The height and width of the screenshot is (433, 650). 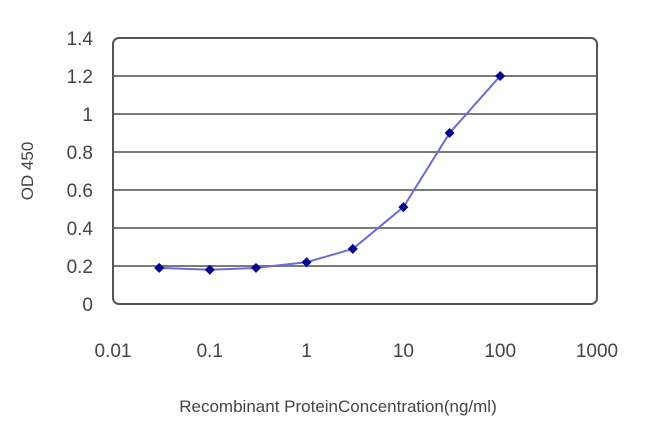 I want to click on x-axis-title: Recombinant ProteinConcentration(ng/ml), so click(x=338, y=406).